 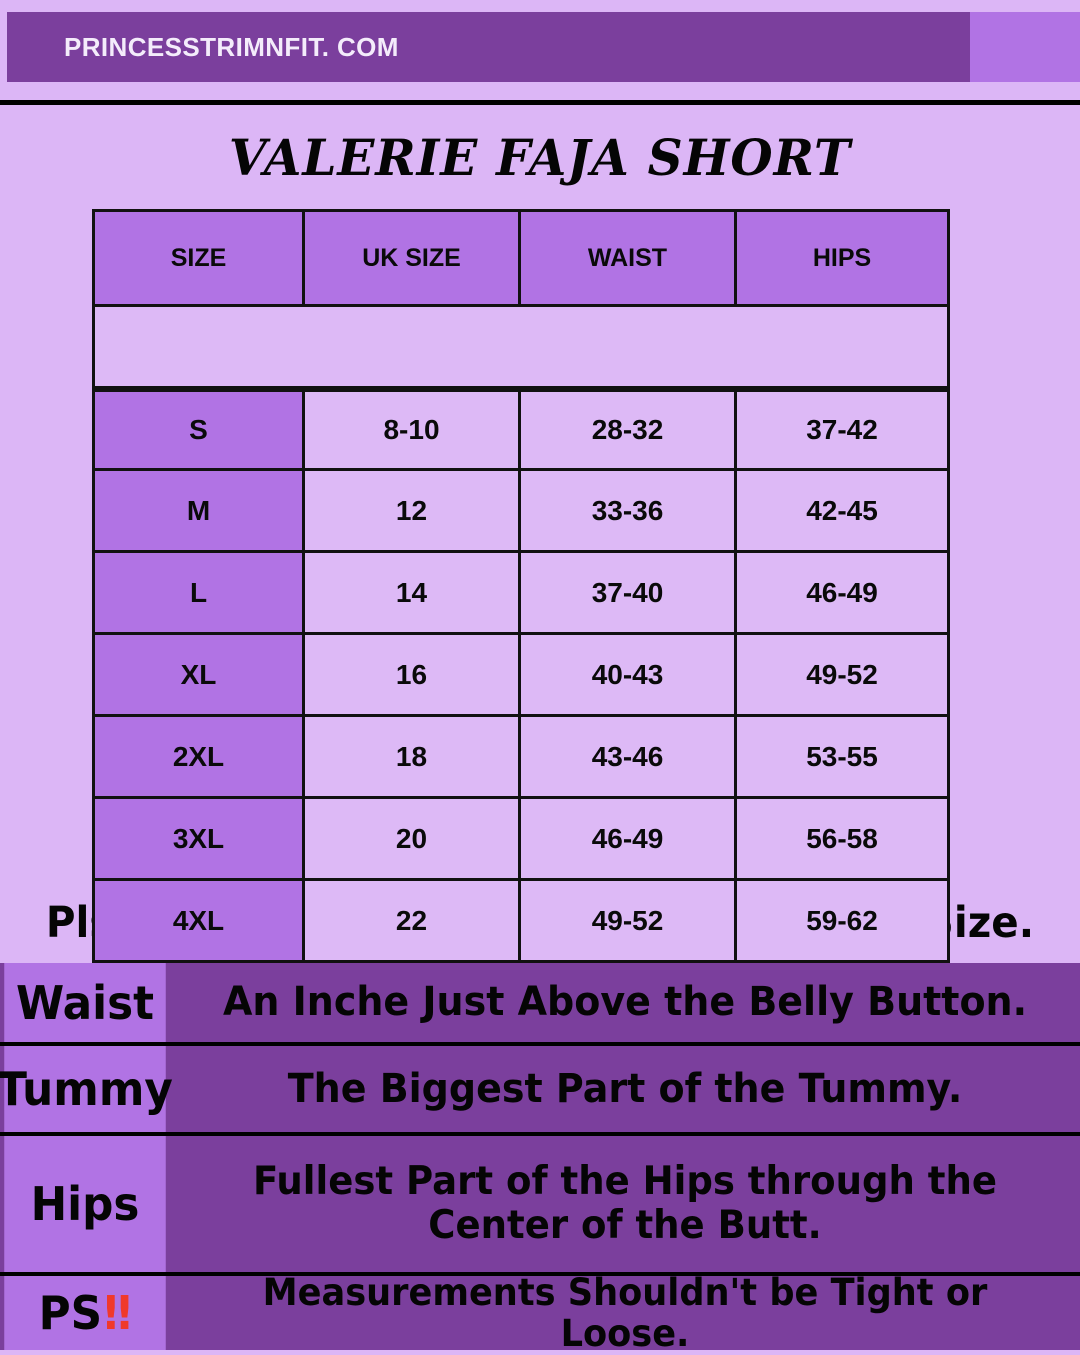 I want to click on cell-uk-size: 20, so click(x=413, y=840).